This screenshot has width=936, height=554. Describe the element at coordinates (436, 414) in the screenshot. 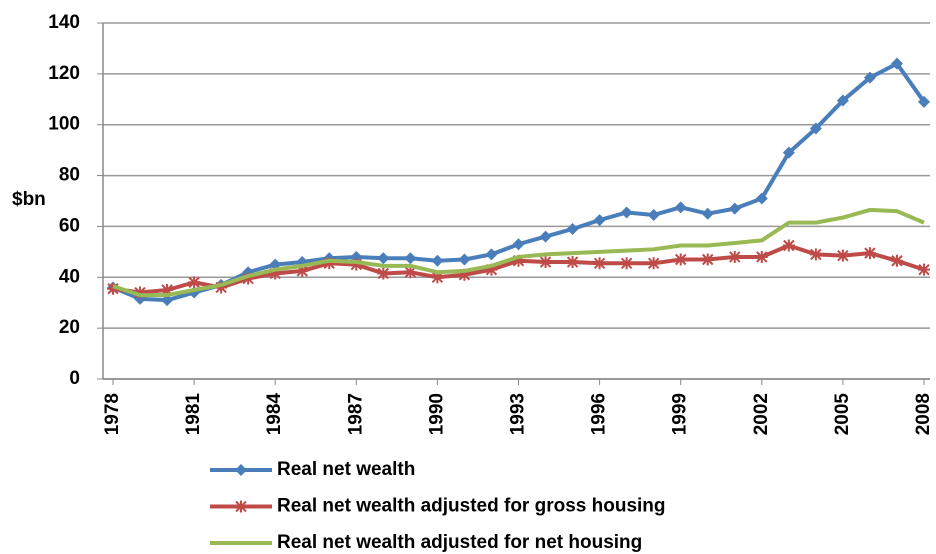

I see `x-tick-label: 1990` at that location.